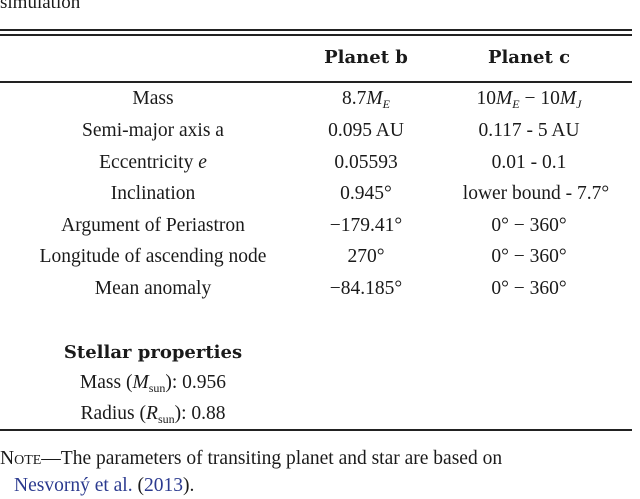 The width and height of the screenshot is (640, 499). What do you see at coordinates (529, 99) in the screenshot?
I see `planet-c-mass: 10ME − 10MJ` at bounding box center [529, 99].